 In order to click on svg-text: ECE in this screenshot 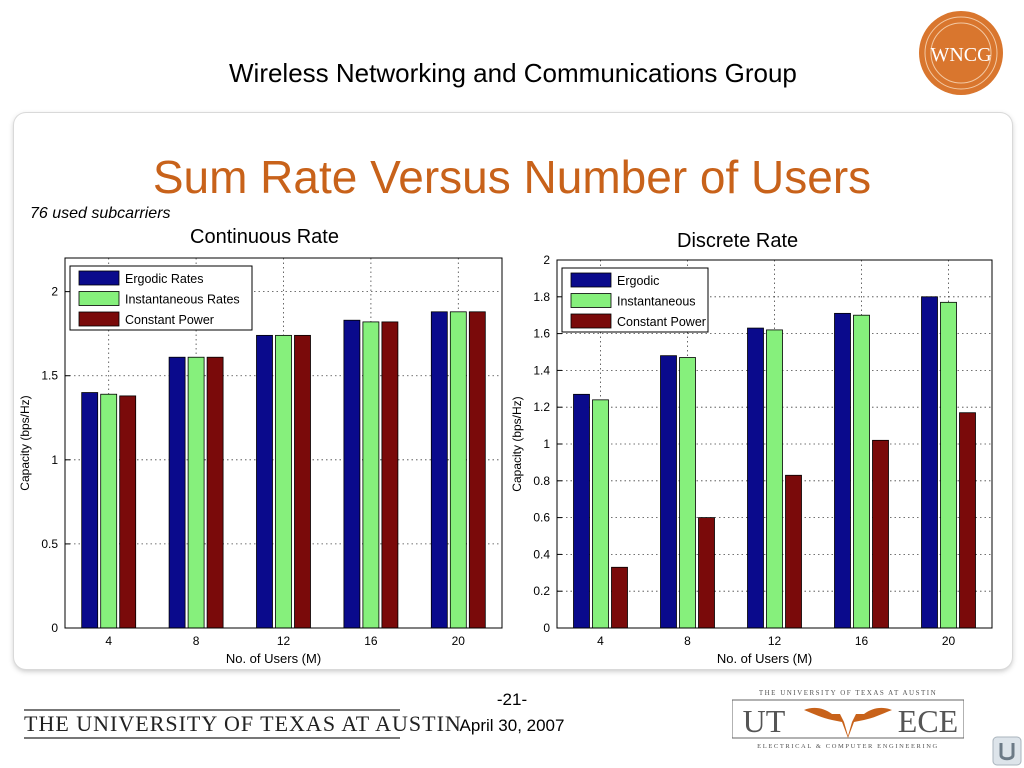, I will do `click(928, 721)`.